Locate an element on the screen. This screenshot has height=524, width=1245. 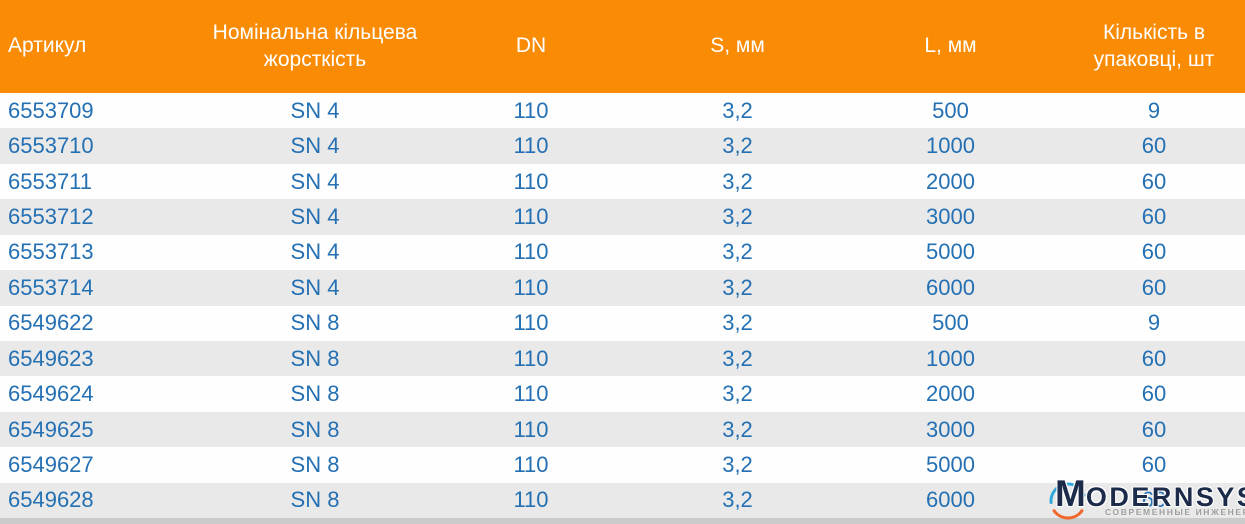
table-row: 6549622 SN 8 110 3,2 500 9 is located at coordinates (622, 323).